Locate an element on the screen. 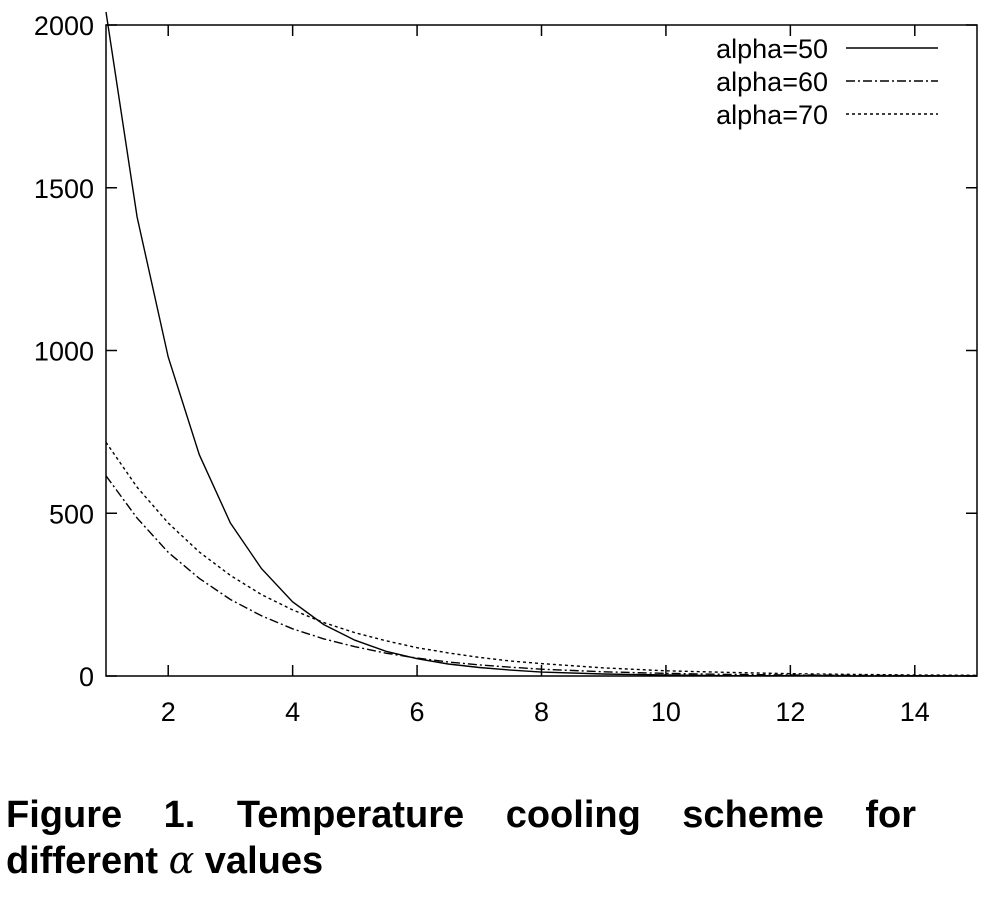  legend-label-3: alpha=70 is located at coordinates (772, 115).